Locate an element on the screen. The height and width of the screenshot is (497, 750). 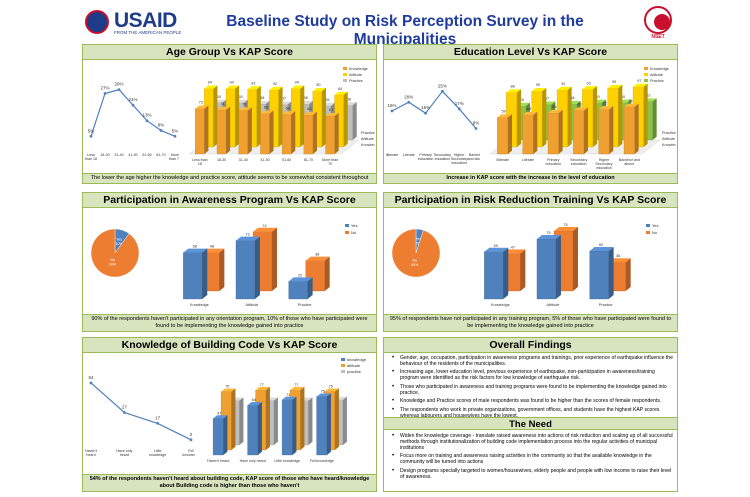
building_kap-value-label: 47 is located at coordinates (219, 413).